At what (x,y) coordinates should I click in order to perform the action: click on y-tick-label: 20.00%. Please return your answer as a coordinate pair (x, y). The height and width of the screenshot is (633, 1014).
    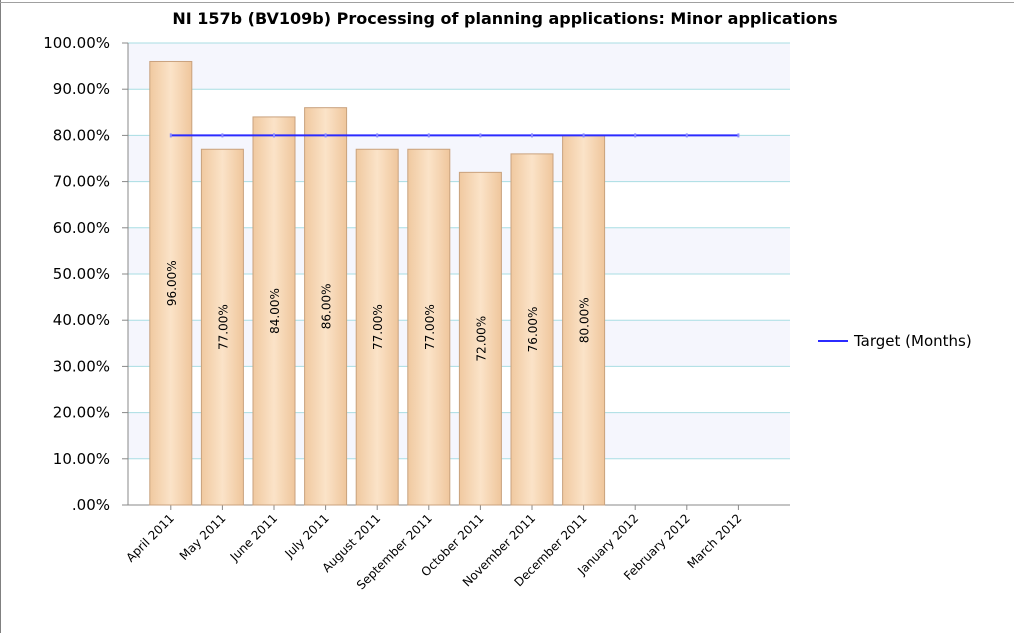
    Looking at the image, I should click on (81, 413).